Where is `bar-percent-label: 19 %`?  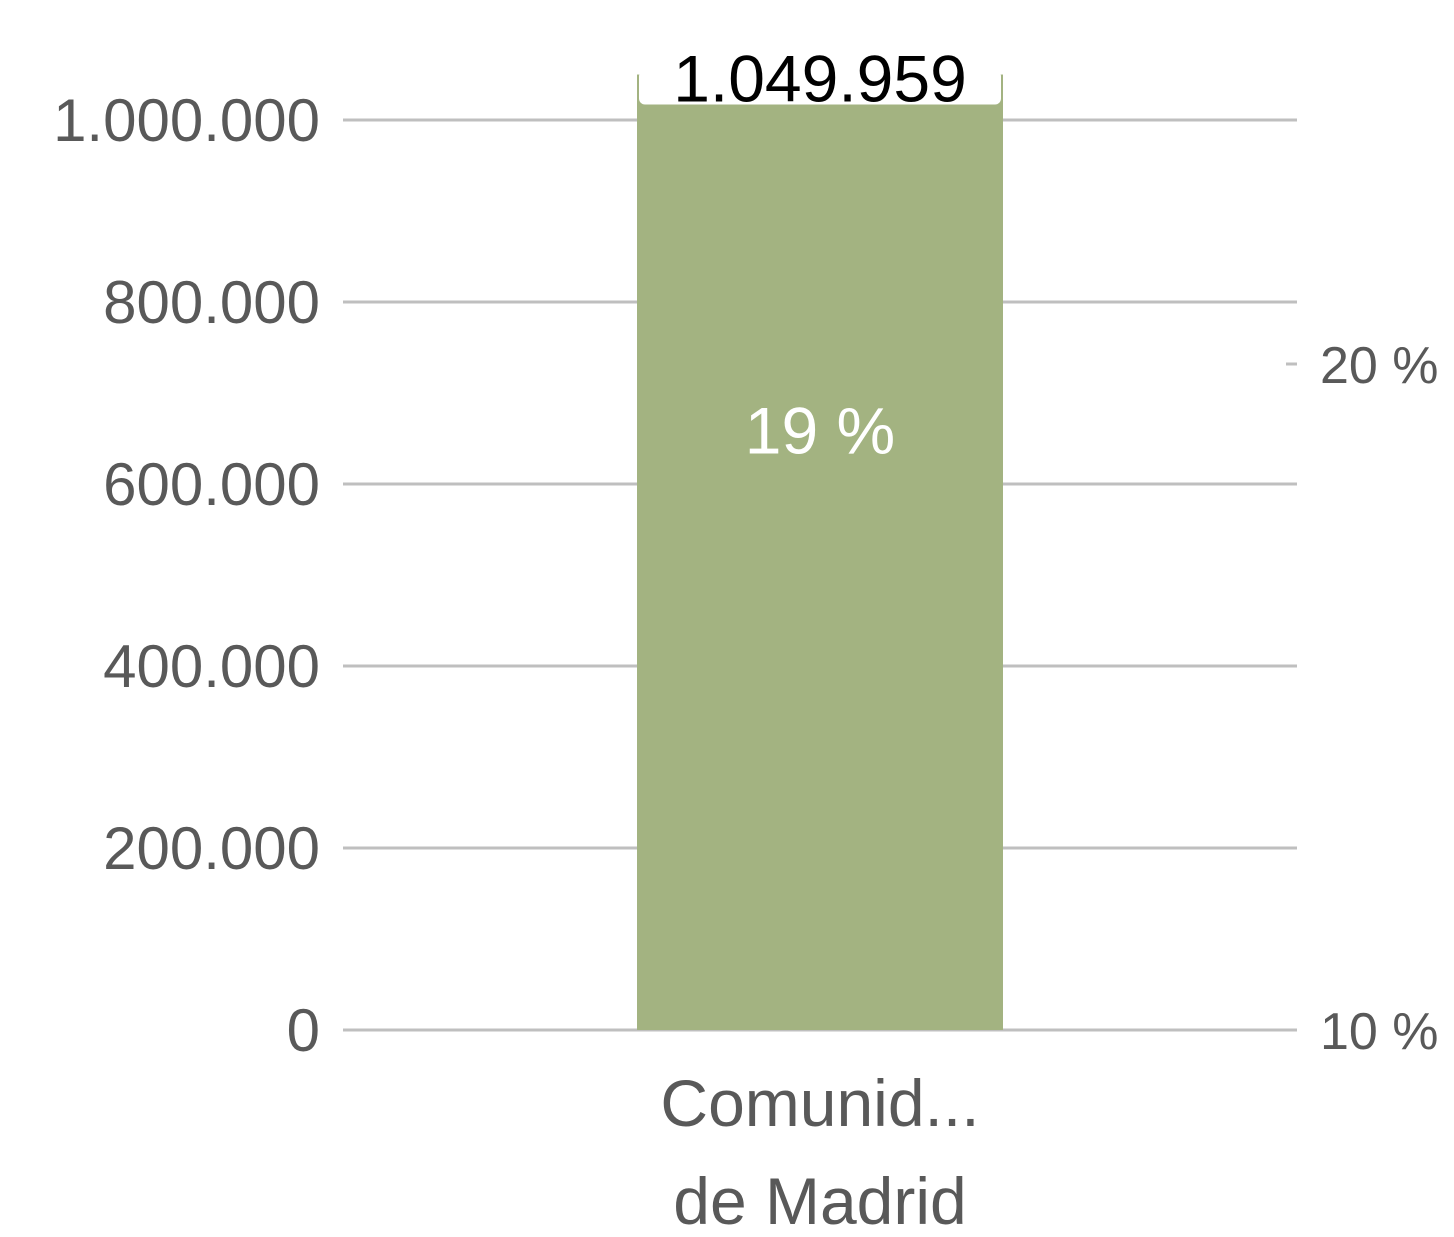
bar-percent-label: 19 % is located at coordinates (820, 431).